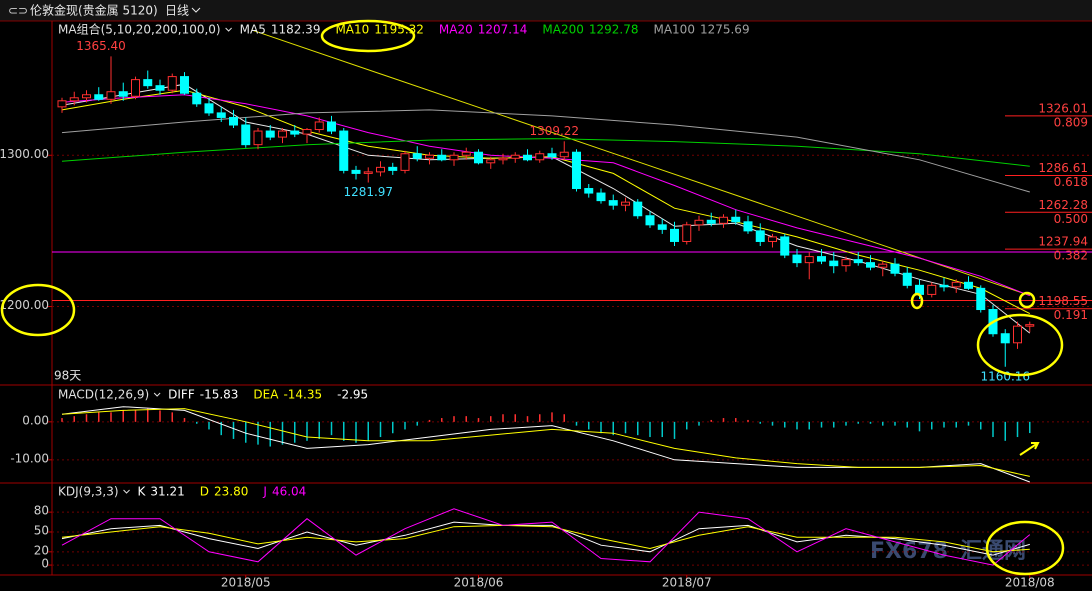 Image resolution: width=1092 pixels, height=591 pixels. Describe the element at coordinates (1071, 219) in the screenshot. I see `fib-ratio: 0.500` at that location.